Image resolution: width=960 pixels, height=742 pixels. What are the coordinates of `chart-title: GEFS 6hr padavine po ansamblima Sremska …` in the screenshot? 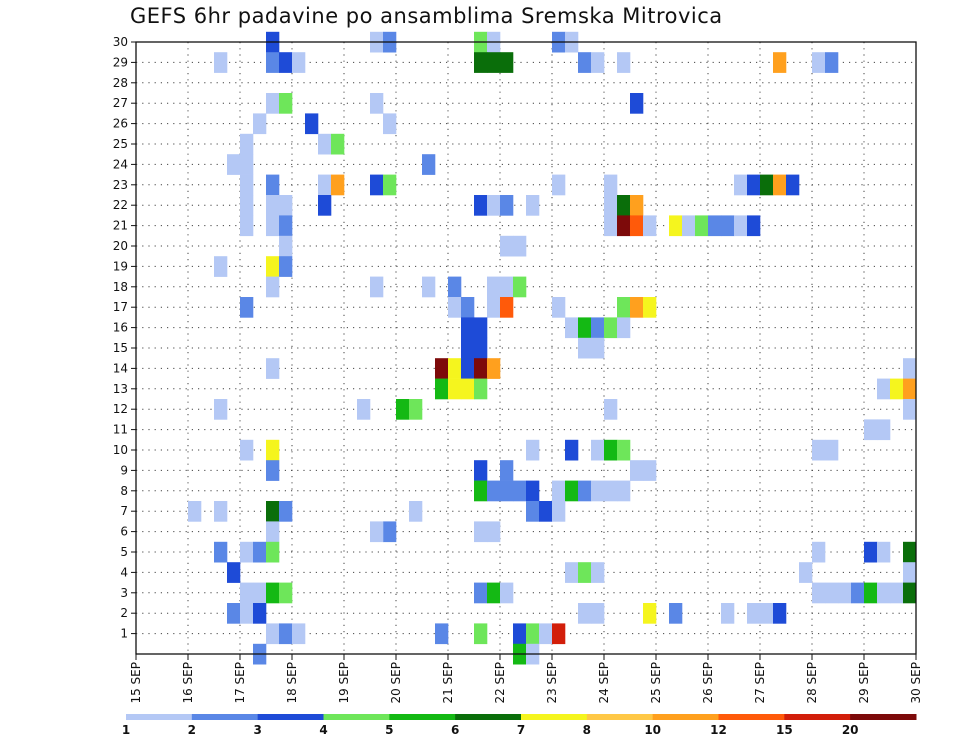 It's located at (426, 16).